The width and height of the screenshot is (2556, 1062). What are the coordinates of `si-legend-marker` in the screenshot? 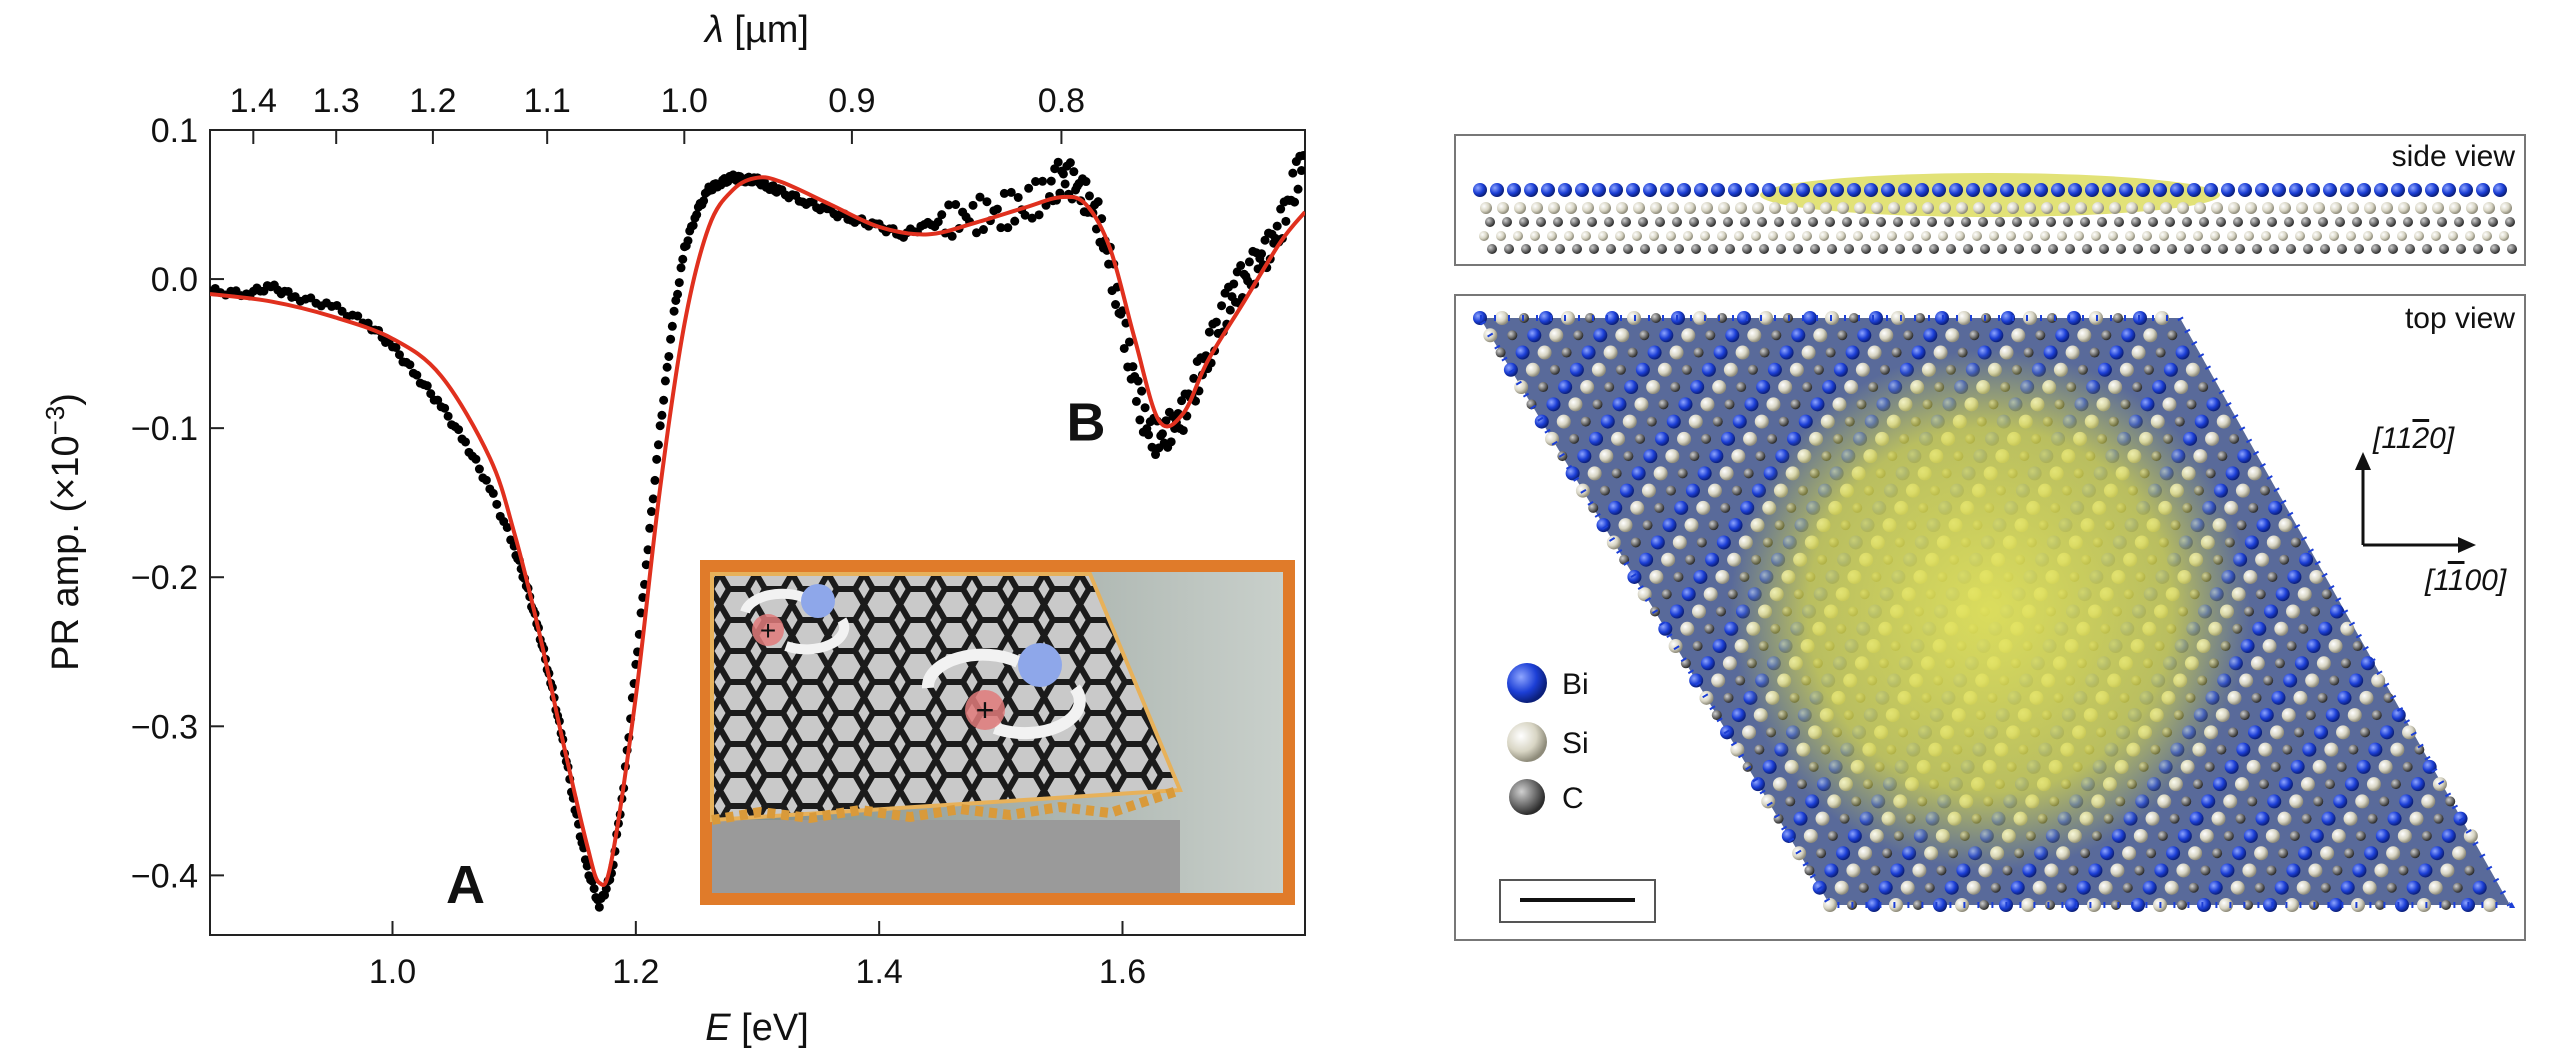 It's located at (1527, 742).